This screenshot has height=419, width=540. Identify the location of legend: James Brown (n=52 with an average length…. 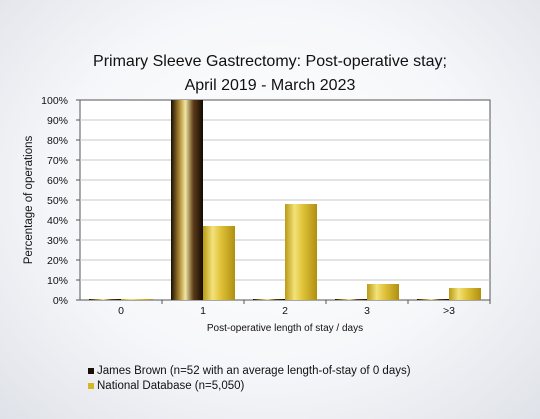
(249, 378).